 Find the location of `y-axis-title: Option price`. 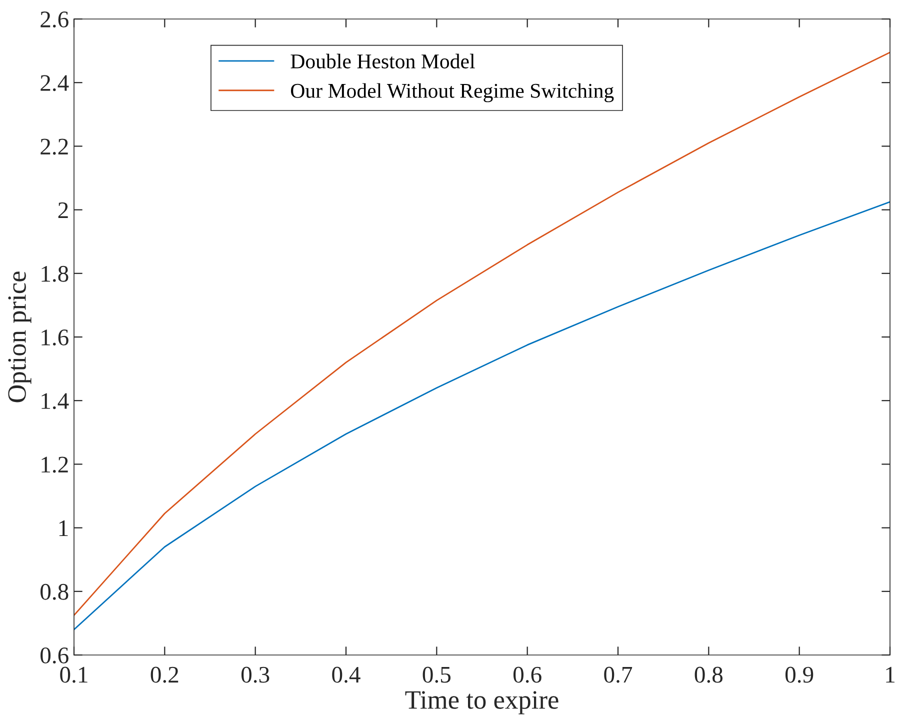

y-axis-title: Option price is located at coordinates (20, 337).